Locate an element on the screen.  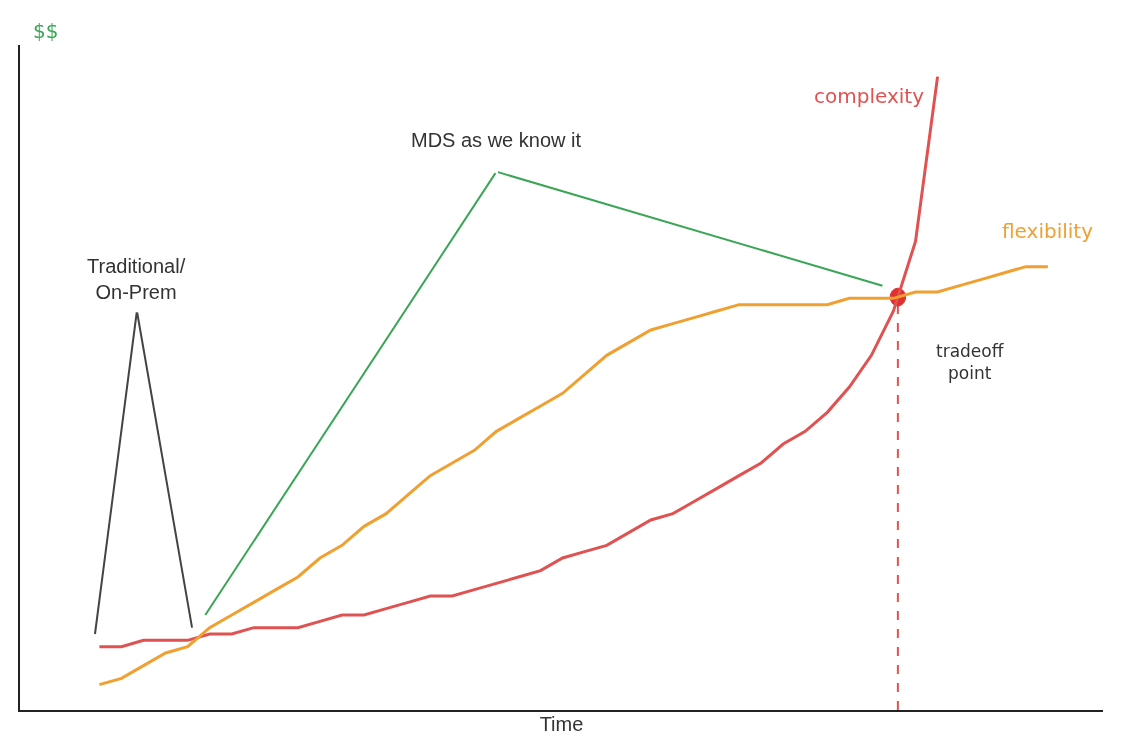
x-axis-title: Time is located at coordinates (561, 724).